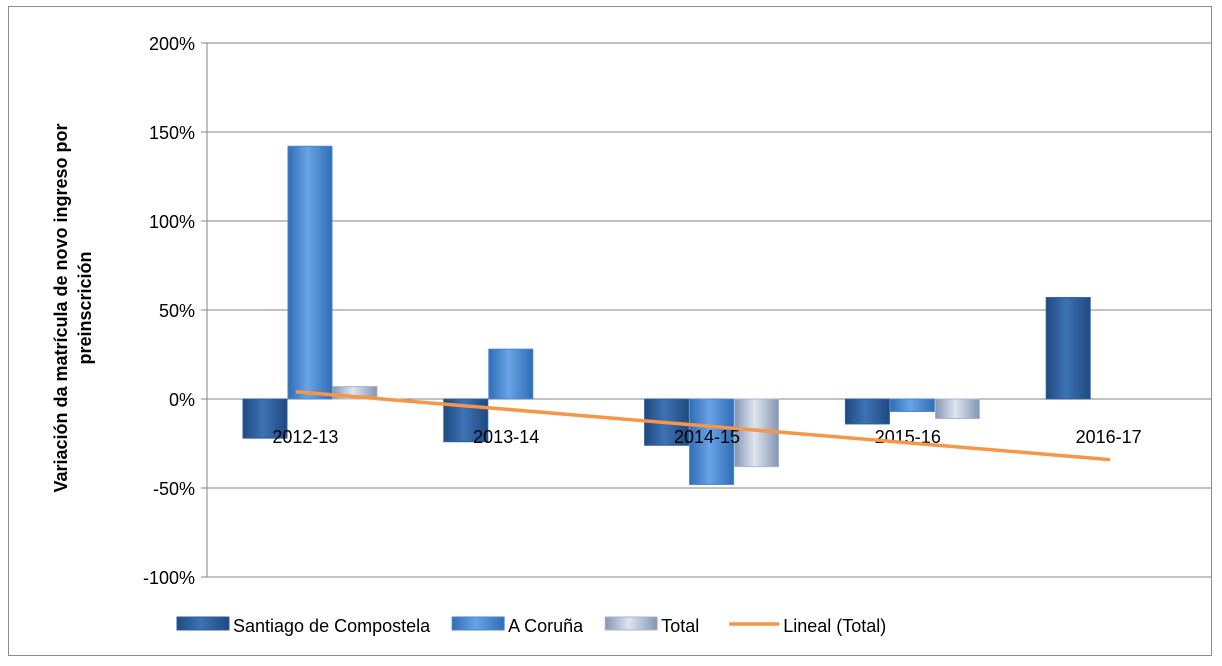 This screenshot has height=666, width=1222. I want to click on x-tick-label: 2016-17, so click(1109, 437).